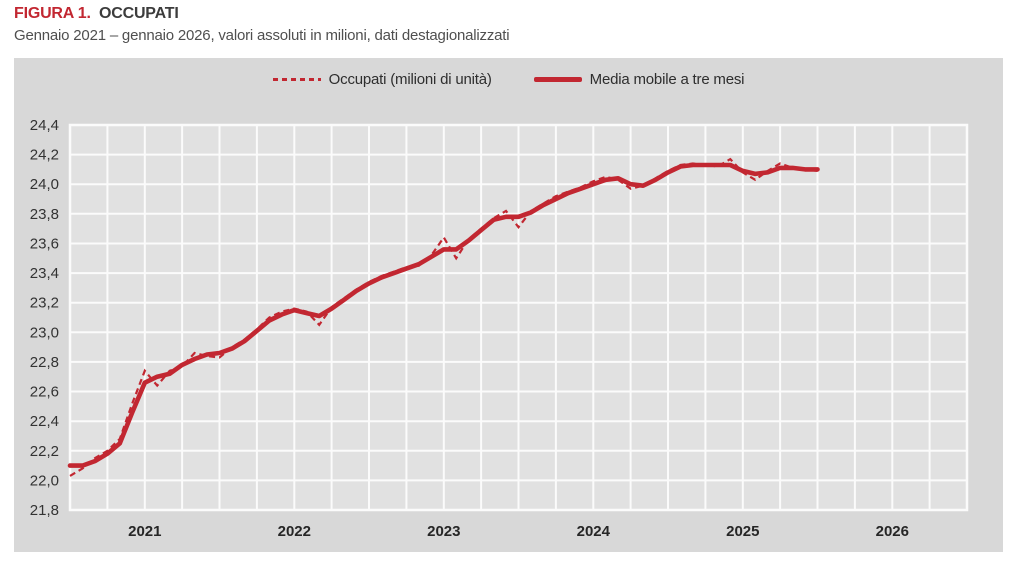  What do you see at coordinates (742, 531) in the screenshot?
I see `svg-text: 2025` at bounding box center [742, 531].